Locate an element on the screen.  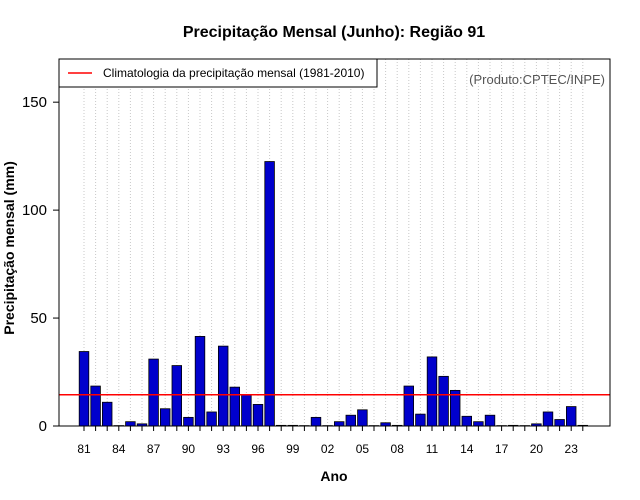
chart-title: Precipitação Mensal (Junho): Região 91 is located at coordinates (334, 32).